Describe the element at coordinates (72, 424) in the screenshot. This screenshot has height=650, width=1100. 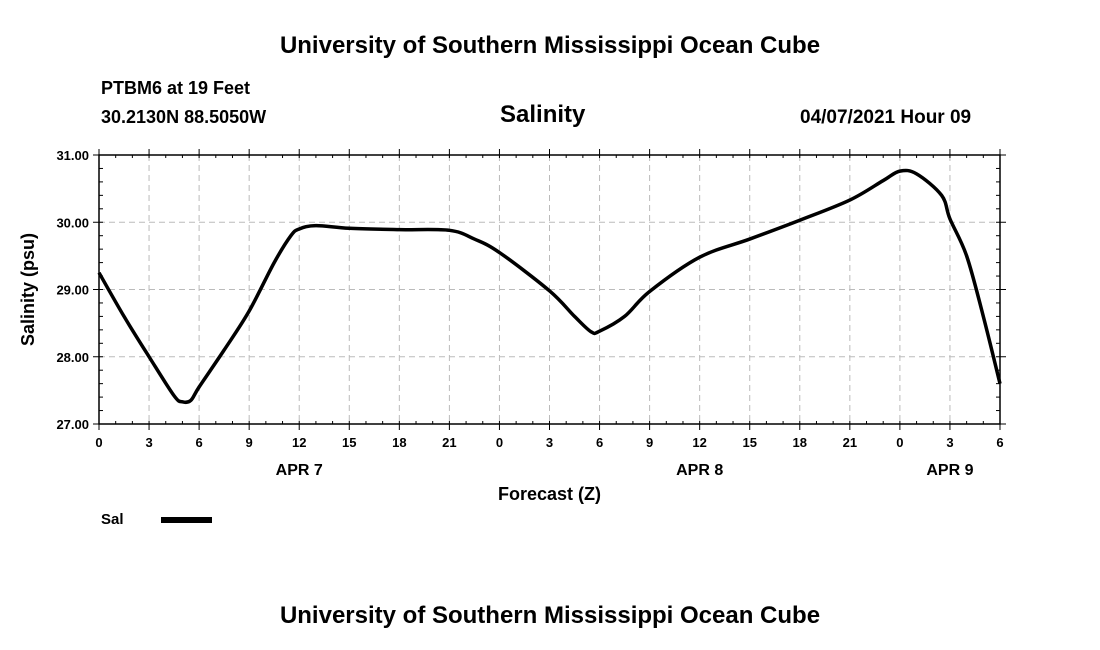
I see `y-tick-label: 27.00` at that location.